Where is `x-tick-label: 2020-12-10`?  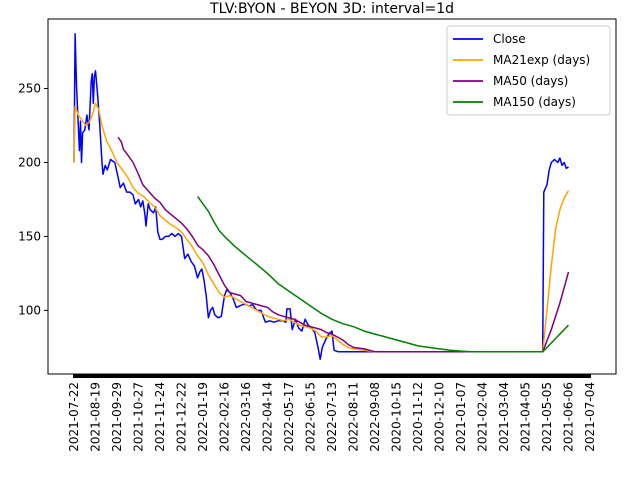 x-tick-label: 2020-12-10 is located at coordinates (440, 417).